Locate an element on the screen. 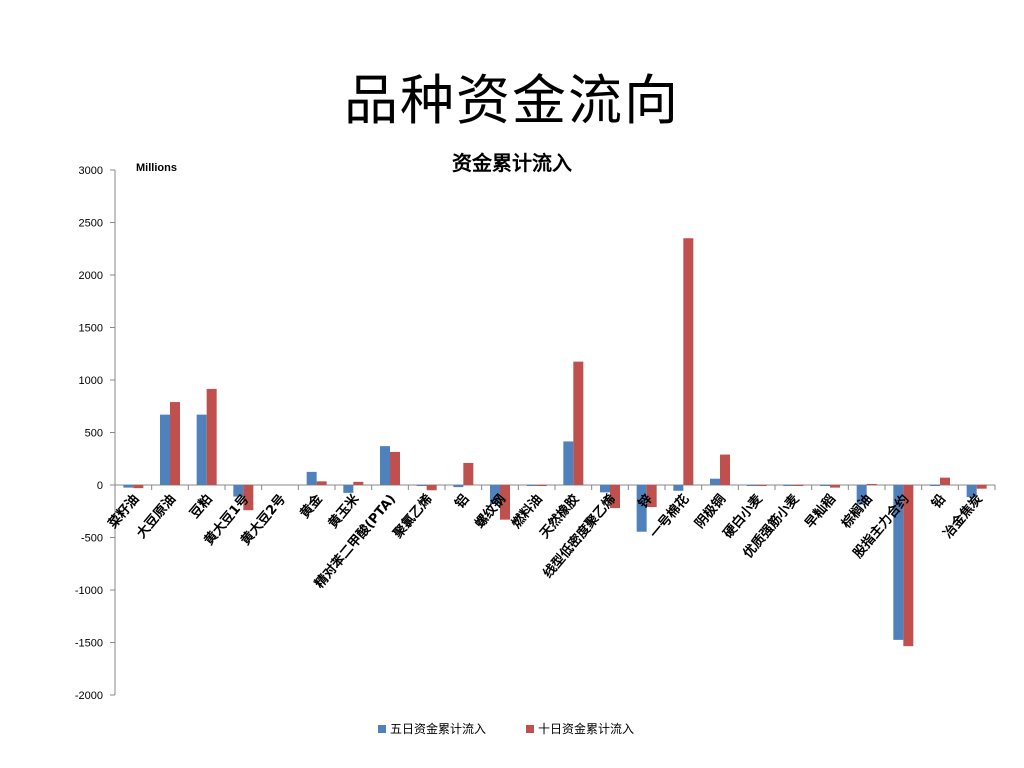 This screenshot has width=1024, height=768. legend-label: 五日资金累计流入 is located at coordinates (438, 728).